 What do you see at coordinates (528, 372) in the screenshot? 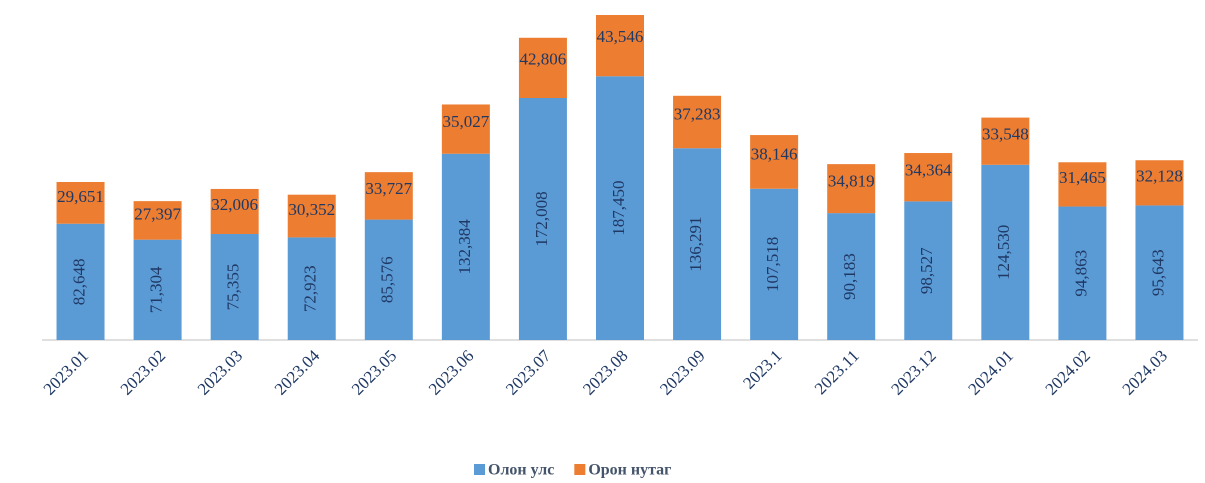
I see `x-tick-label: 2023.07` at bounding box center [528, 372].